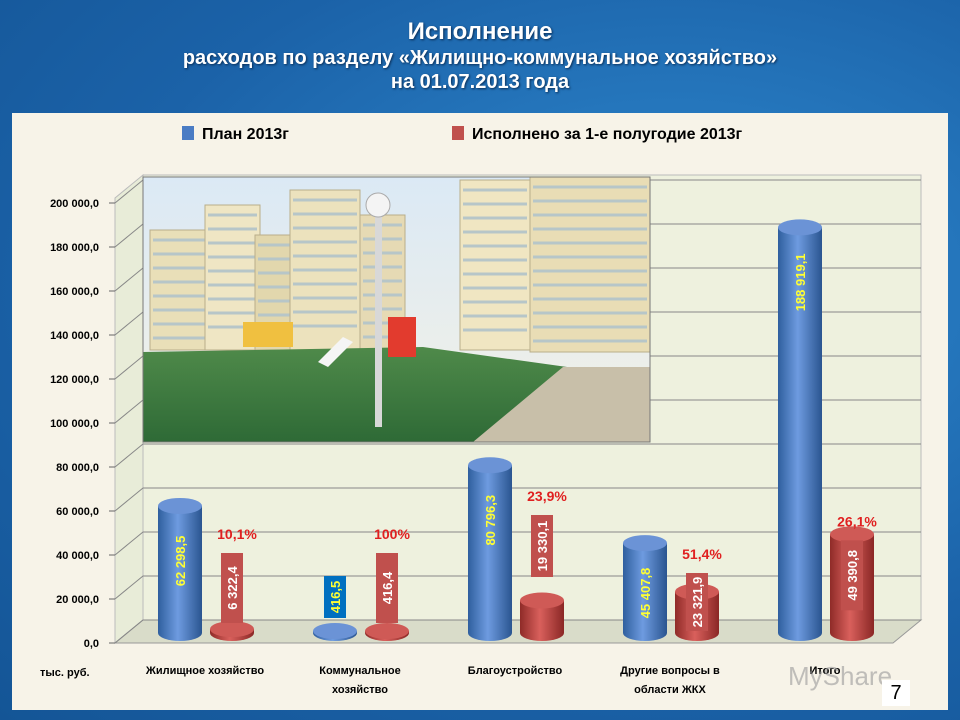 The height and width of the screenshot is (720, 960). Describe the element at coordinates (896, 693) in the screenshot. I see `page-number: 7` at that location.